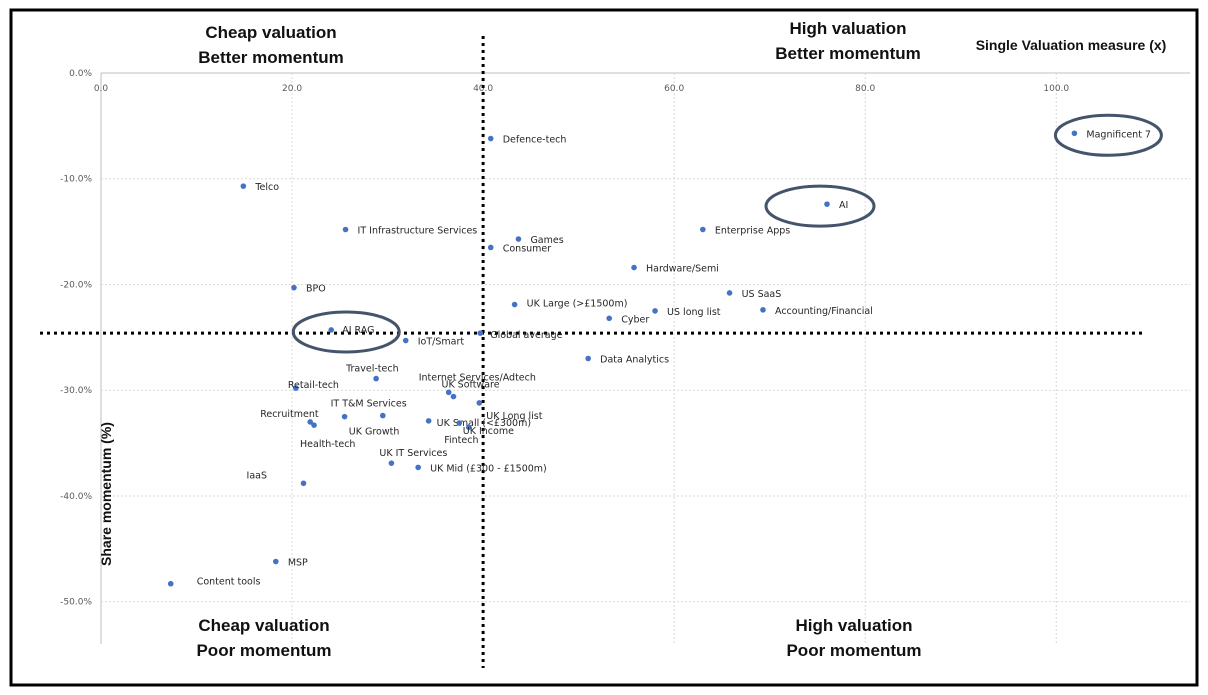 Image resolution: width=1208 pixels, height=695 pixels. Describe the element at coordinates (327, 444) in the screenshot. I see `data-point-label: Health-tech` at that location.